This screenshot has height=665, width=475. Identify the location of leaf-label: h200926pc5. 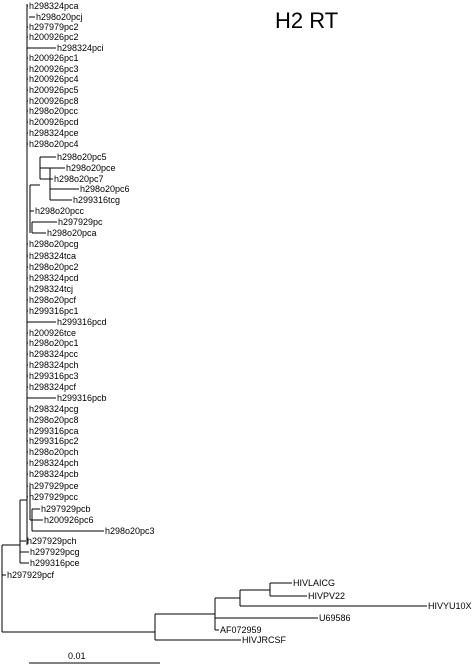
(54, 90).